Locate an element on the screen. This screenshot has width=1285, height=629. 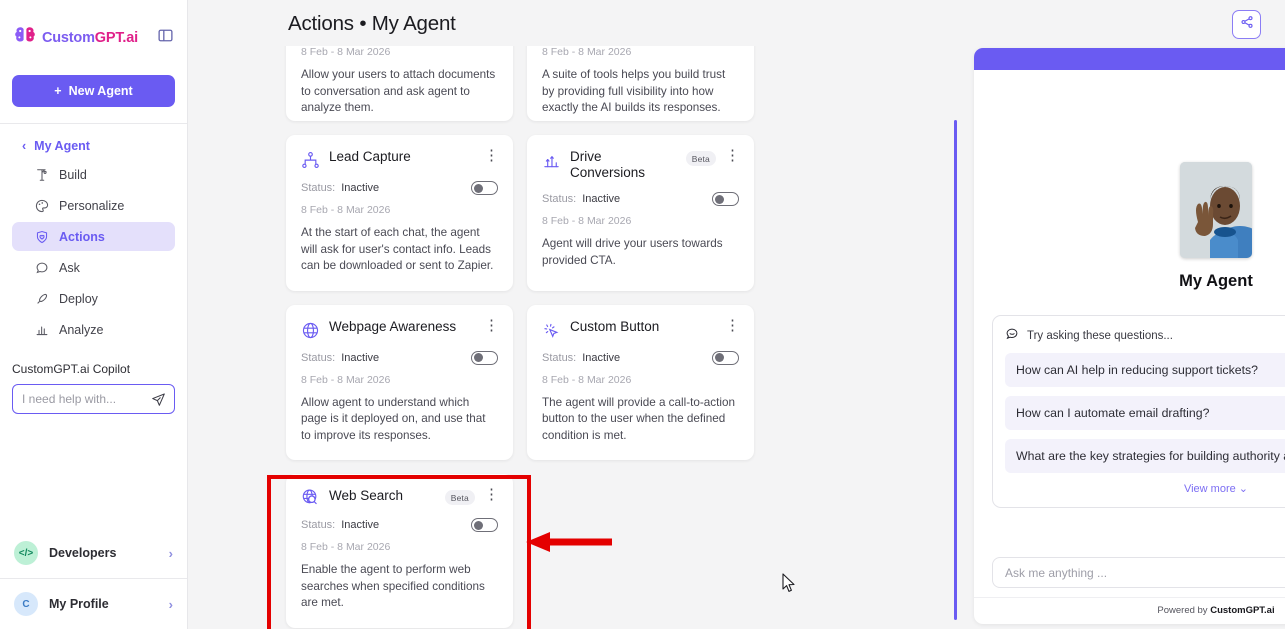
chat-bubble-icon is located at coordinates (1012, 335).